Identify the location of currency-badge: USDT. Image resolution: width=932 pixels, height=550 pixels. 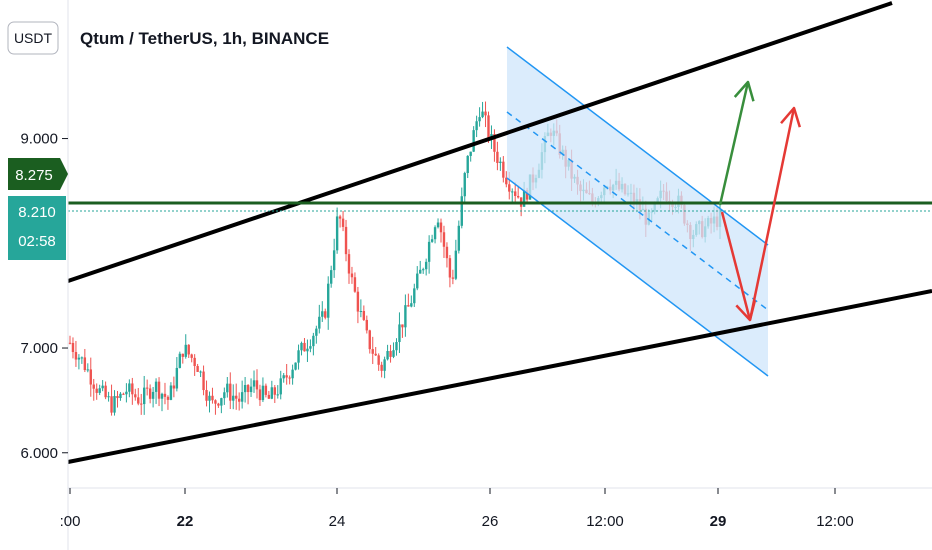
(33, 38).